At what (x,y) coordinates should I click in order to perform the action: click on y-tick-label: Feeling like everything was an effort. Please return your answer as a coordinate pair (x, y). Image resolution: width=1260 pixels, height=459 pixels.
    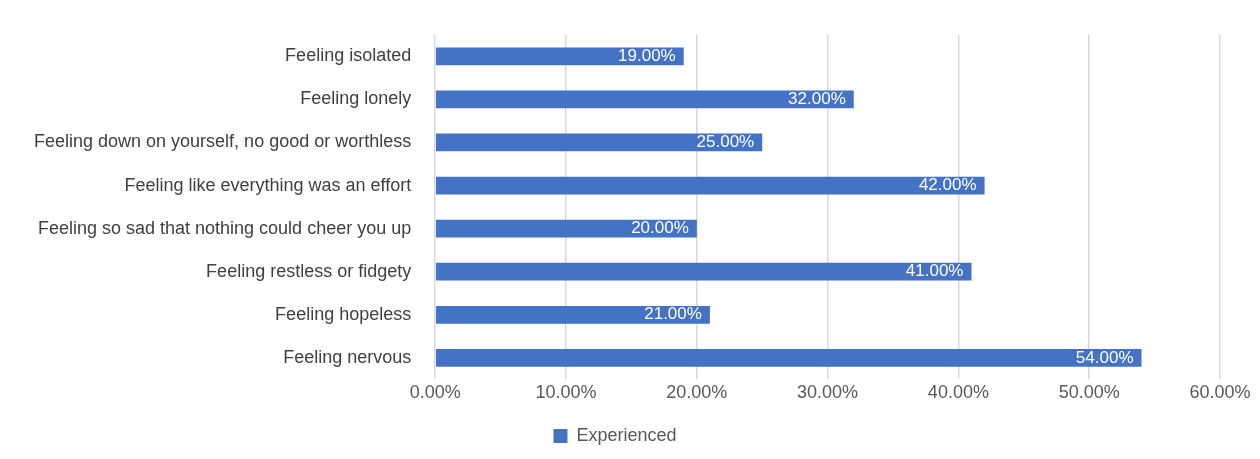
    Looking at the image, I should click on (268, 184).